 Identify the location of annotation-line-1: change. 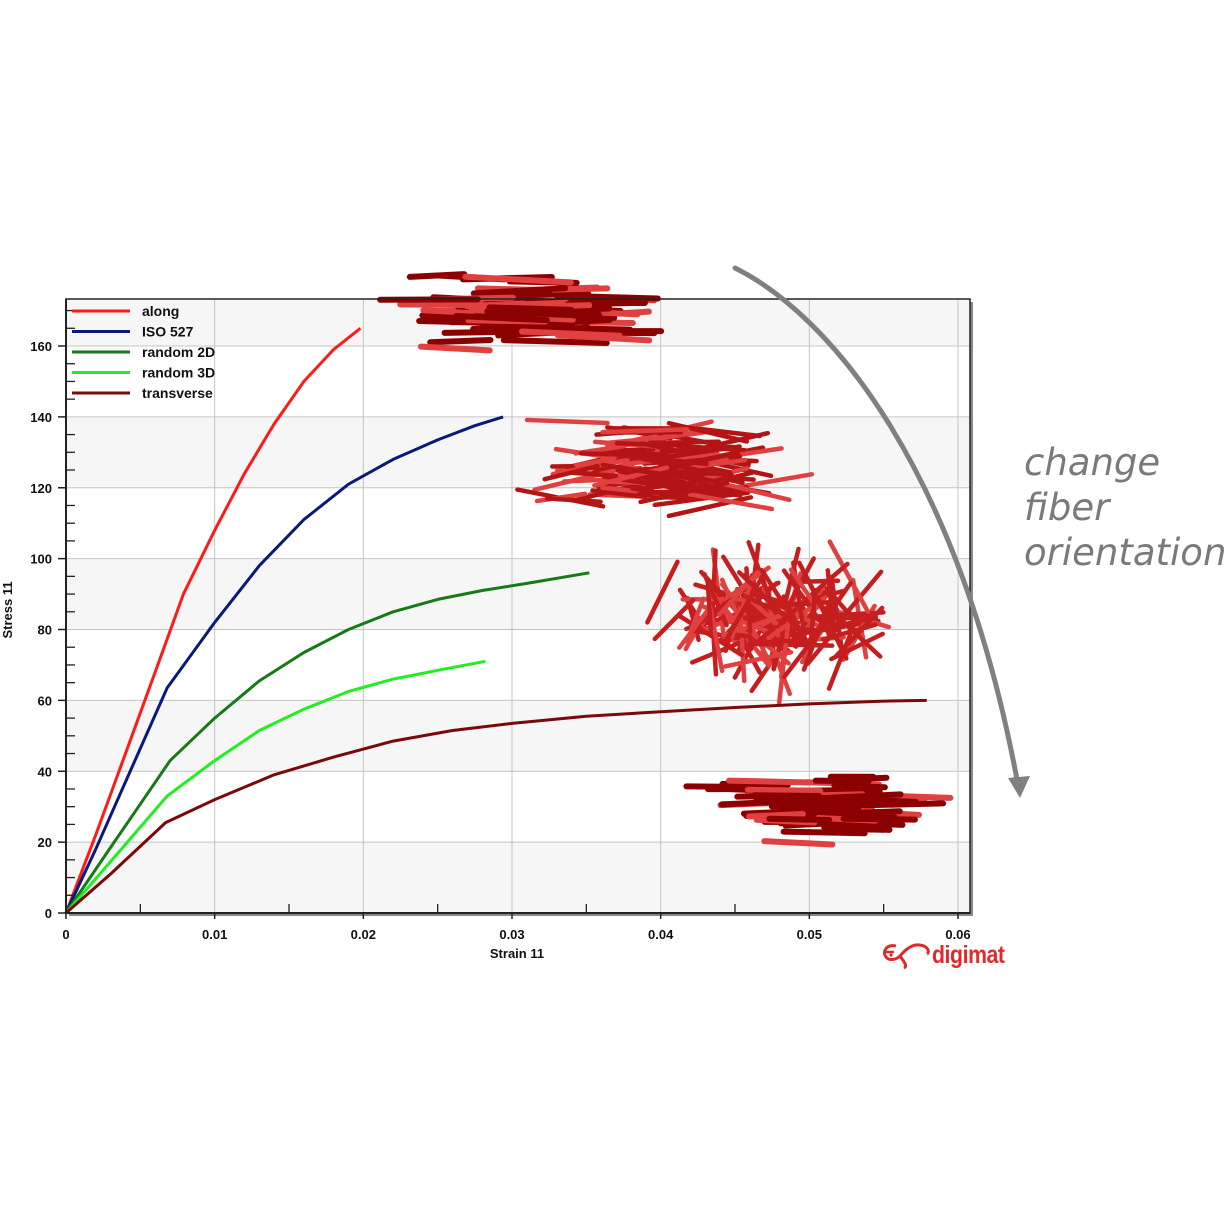
(1092, 462).